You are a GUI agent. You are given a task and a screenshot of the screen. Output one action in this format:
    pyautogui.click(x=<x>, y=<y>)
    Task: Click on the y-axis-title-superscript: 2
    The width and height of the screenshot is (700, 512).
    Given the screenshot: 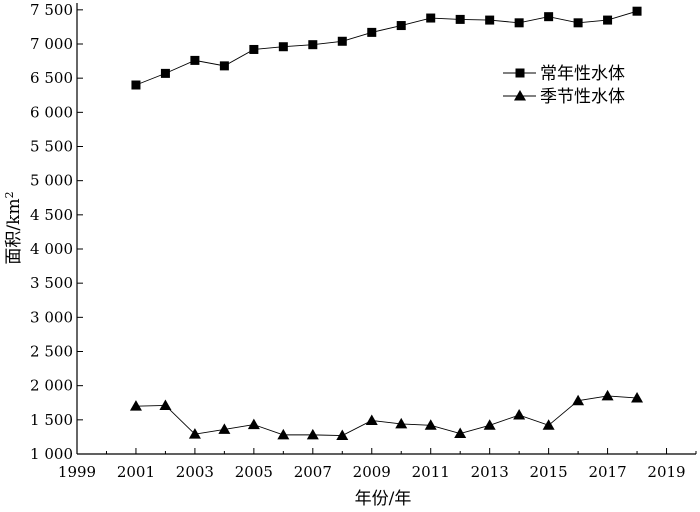 What is the action you would take?
    pyautogui.click(x=9, y=194)
    